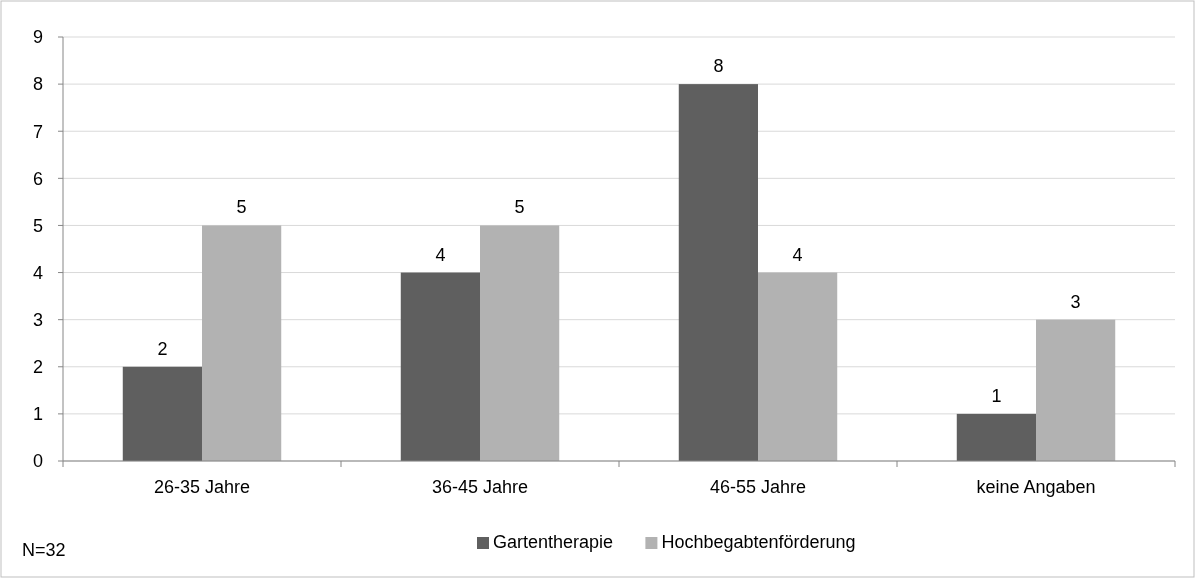 Image resolution: width=1195 pixels, height=578 pixels. I want to click on legend-label: Gartentherapie, so click(553, 542).